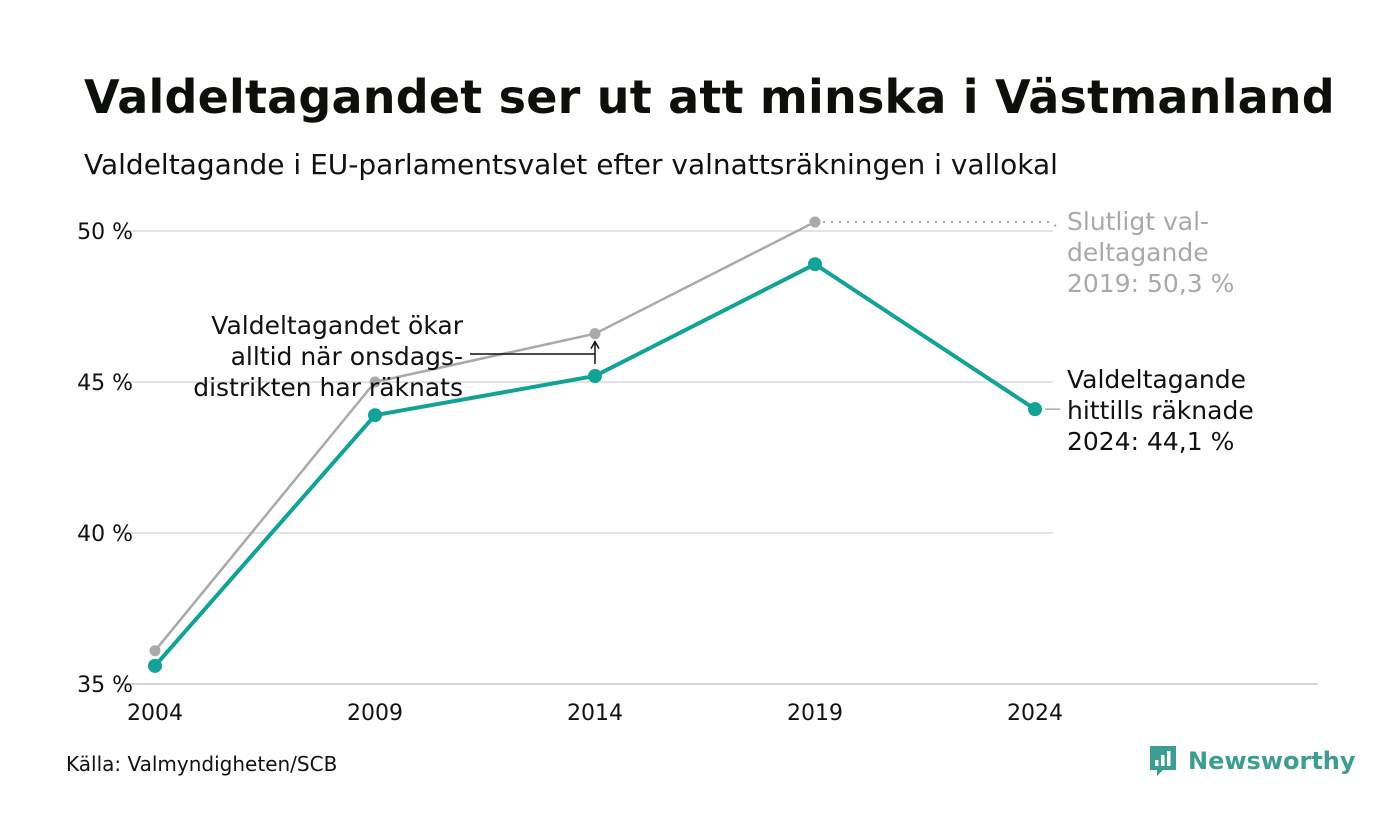  I want to click on annotation-counted-2024: 2024: 44,1 %, so click(1150, 441).